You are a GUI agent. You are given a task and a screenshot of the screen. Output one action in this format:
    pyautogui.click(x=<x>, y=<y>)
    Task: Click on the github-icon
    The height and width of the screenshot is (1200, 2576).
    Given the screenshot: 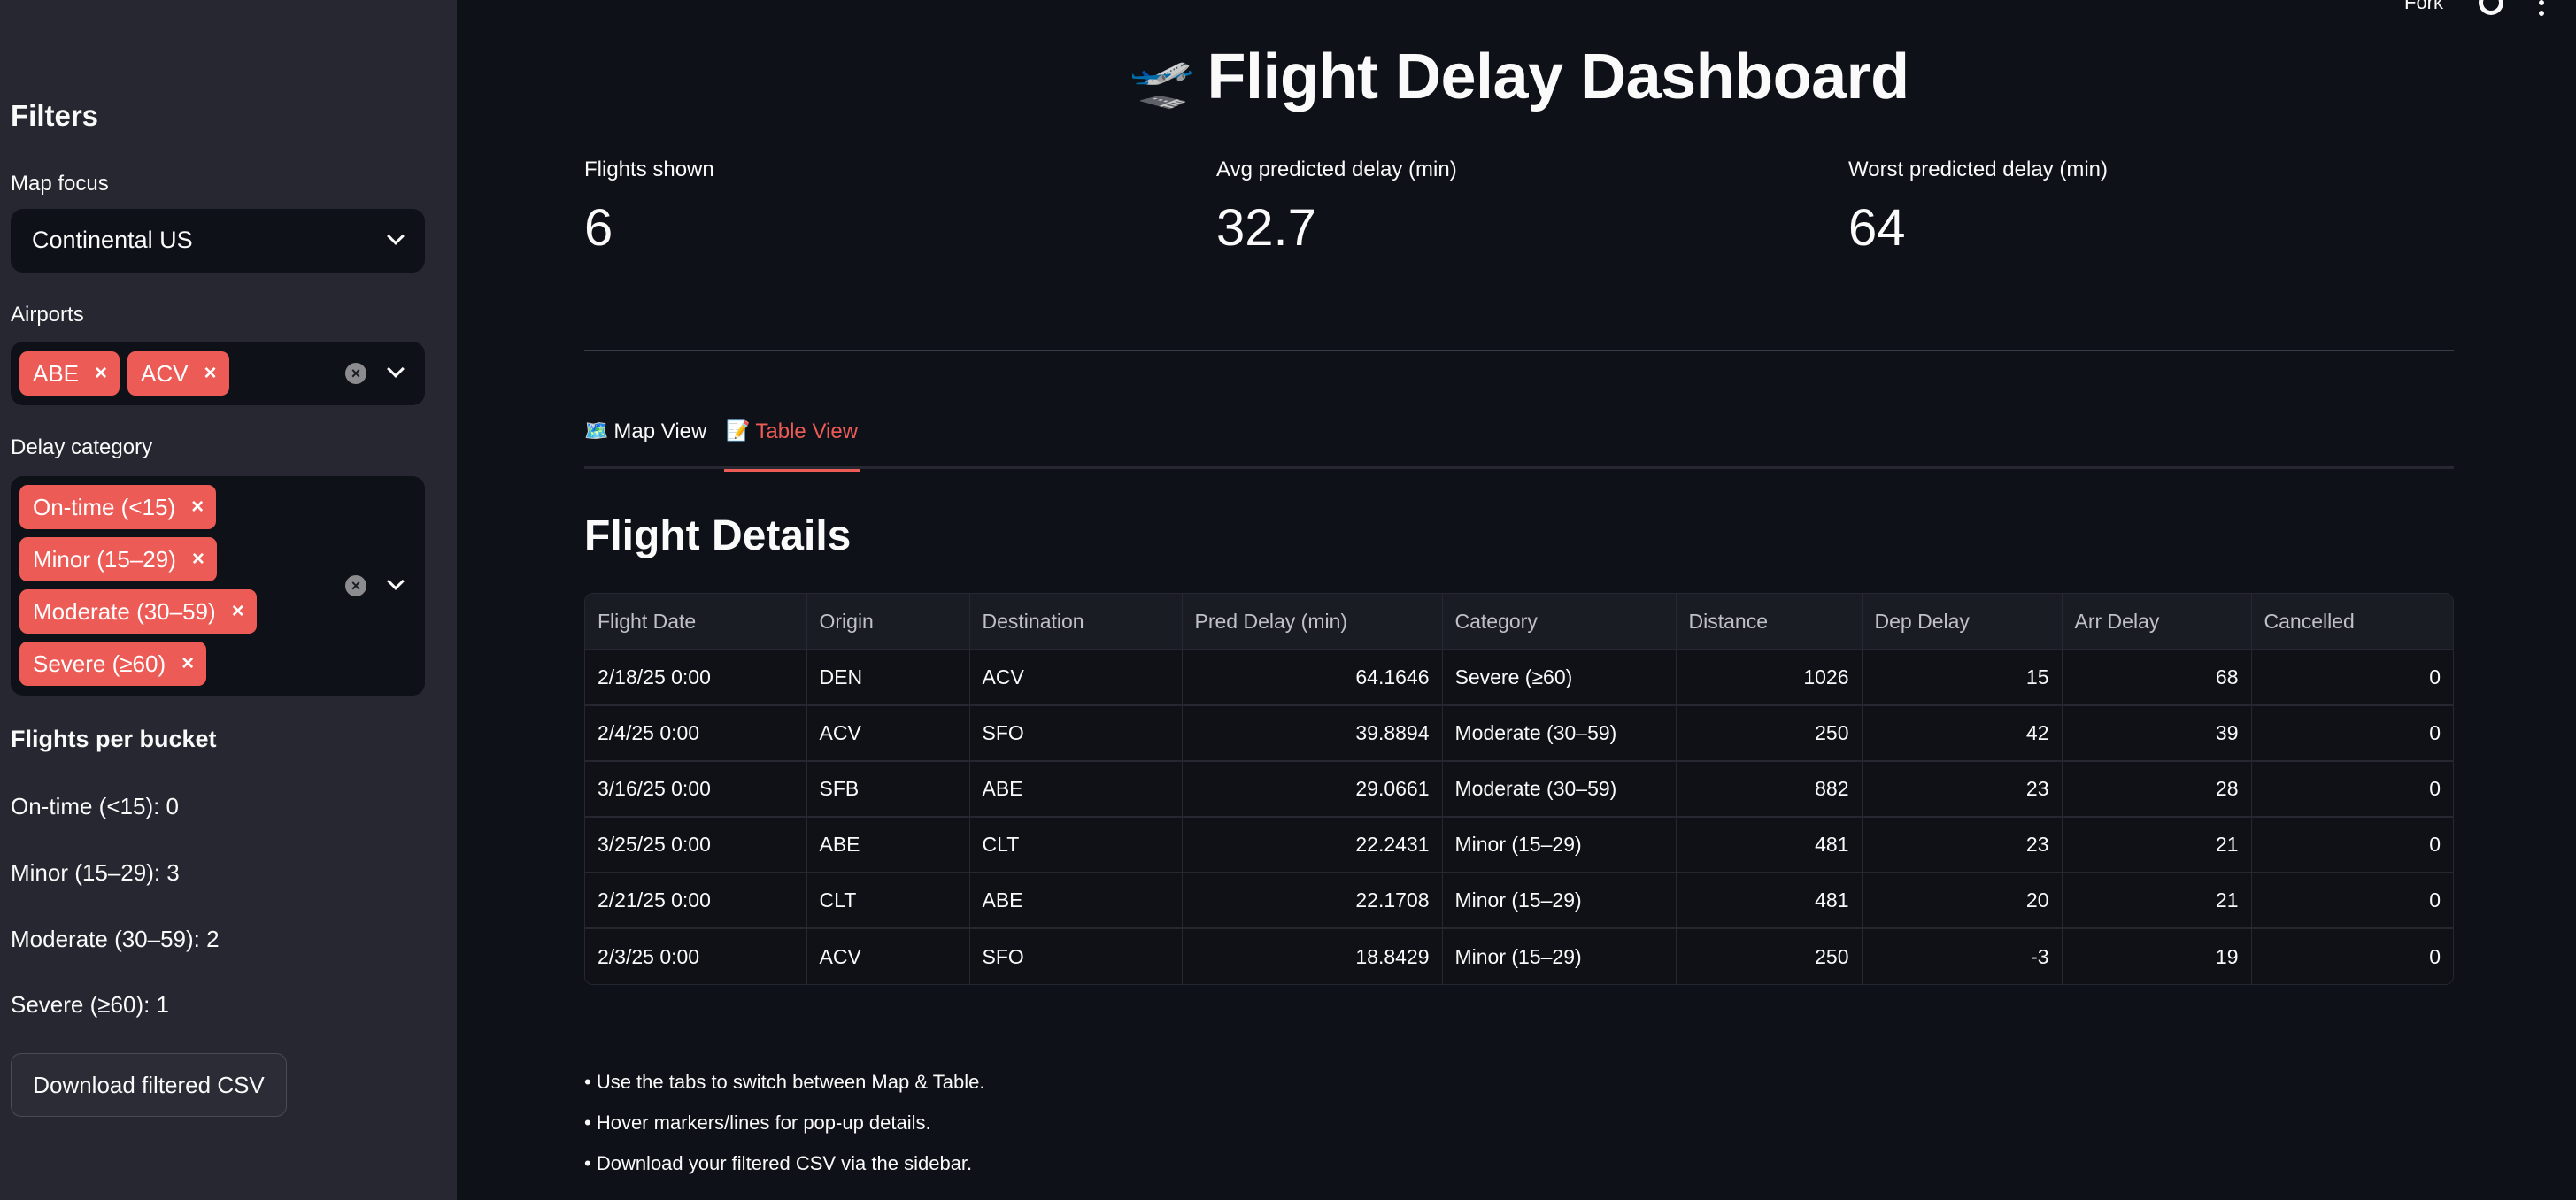 What is the action you would take?
    pyautogui.click(x=2491, y=7)
    